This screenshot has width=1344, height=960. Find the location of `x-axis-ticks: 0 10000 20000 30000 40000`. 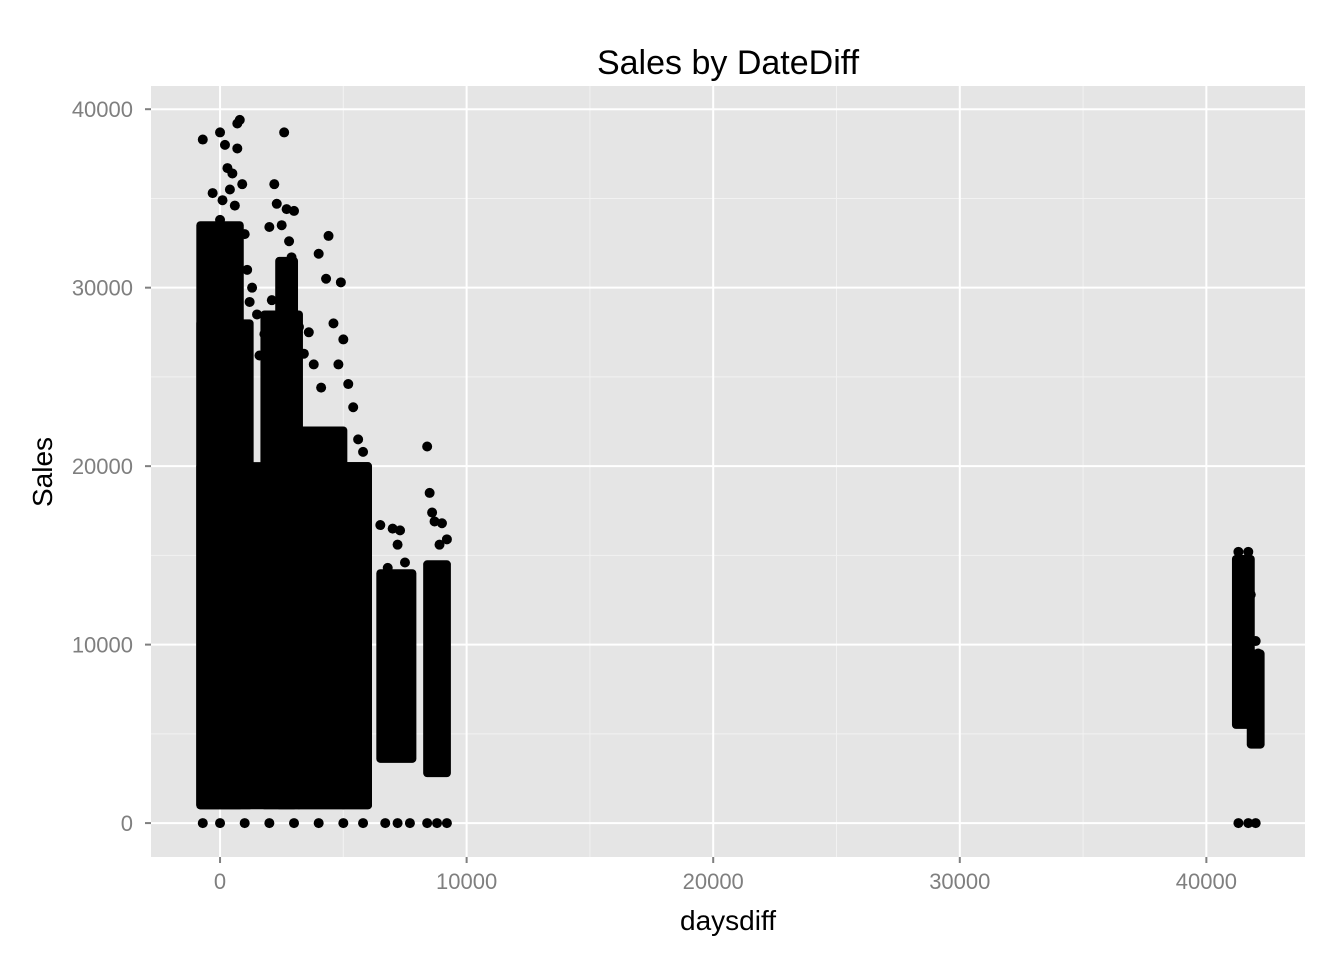

x-axis-ticks: 0 10000 20000 30000 40000 is located at coordinates (725, 875).